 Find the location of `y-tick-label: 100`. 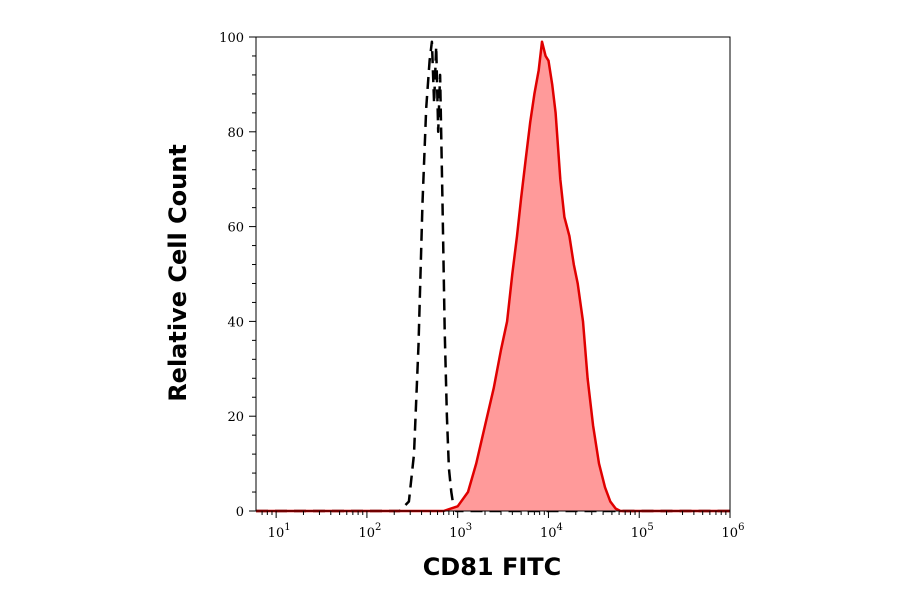

y-tick-label: 100 is located at coordinates (231, 38).